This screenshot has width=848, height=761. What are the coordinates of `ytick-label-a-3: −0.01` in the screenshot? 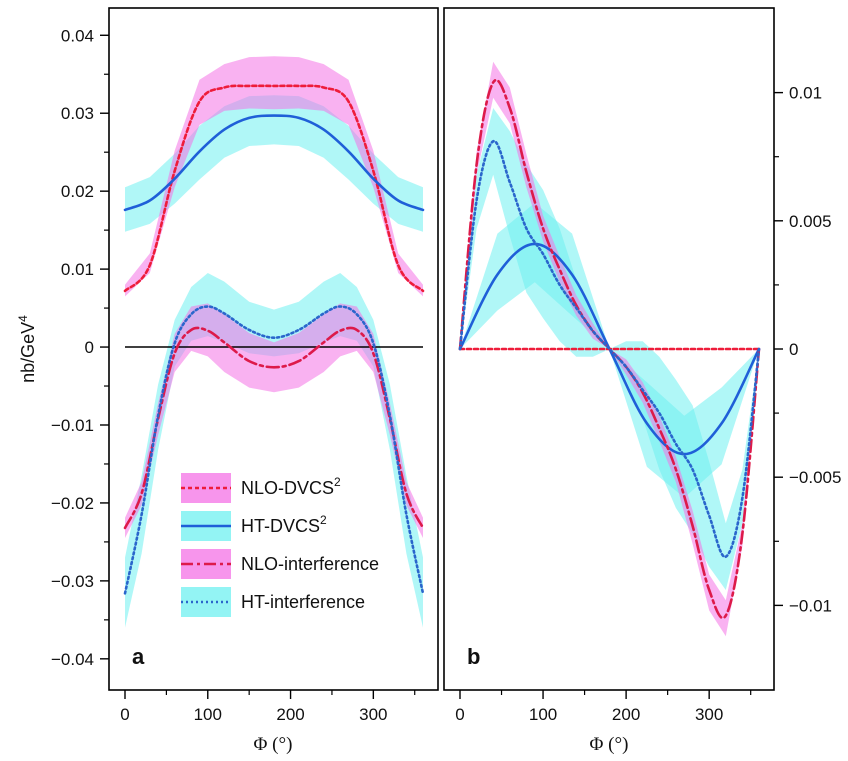 It's located at (72, 425).